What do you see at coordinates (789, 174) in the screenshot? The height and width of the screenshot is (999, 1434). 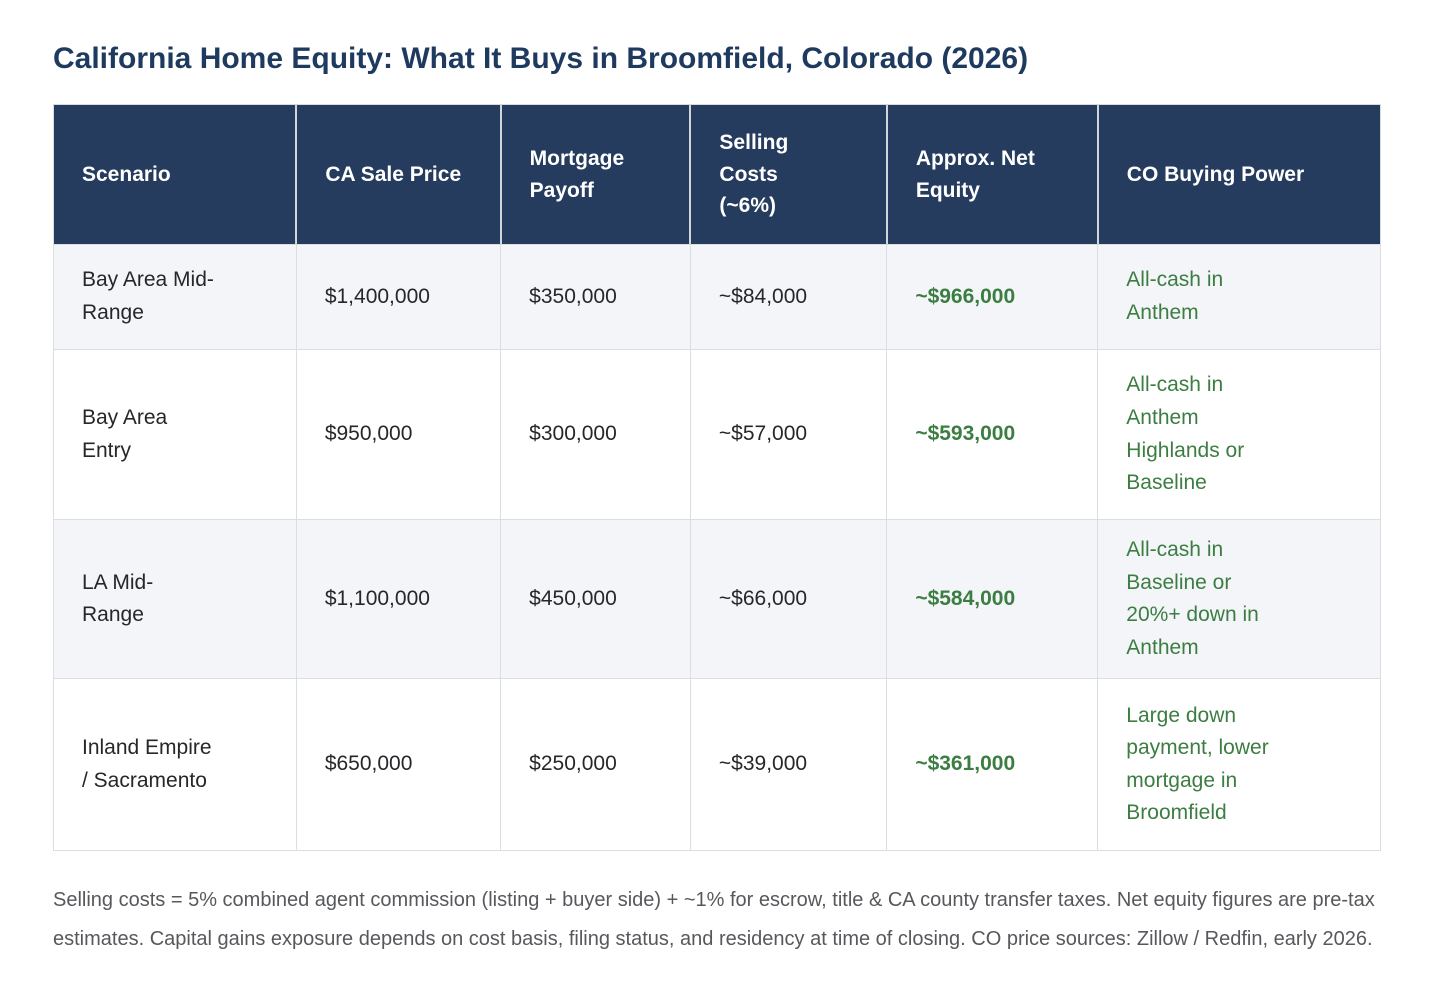 I see `col-header-selling-costs: Selling Costs (~6%)` at bounding box center [789, 174].